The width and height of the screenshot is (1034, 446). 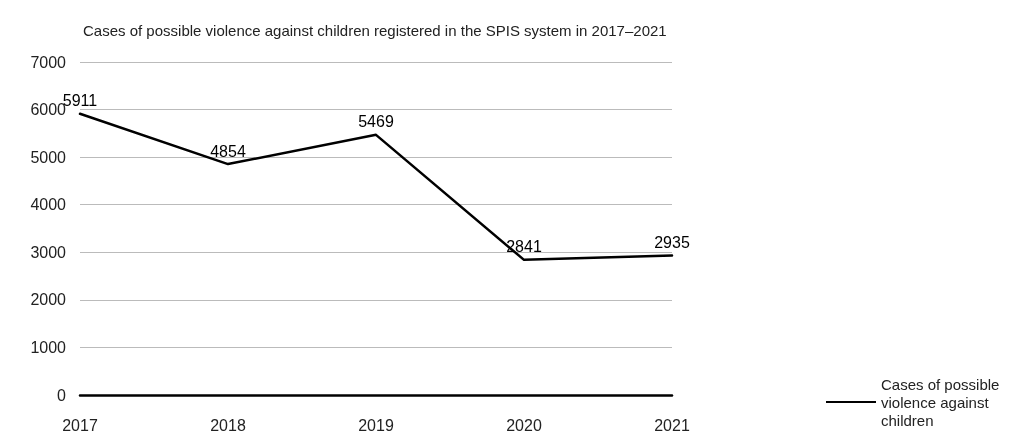 I want to click on x-tick-label: 2020, so click(x=524, y=425).